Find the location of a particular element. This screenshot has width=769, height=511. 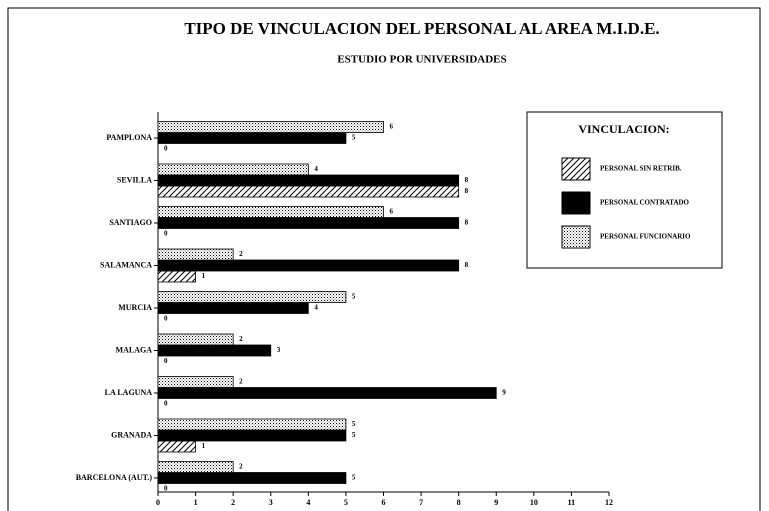

legend-label: PERSONAL FUNCIONARIO is located at coordinates (645, 237).